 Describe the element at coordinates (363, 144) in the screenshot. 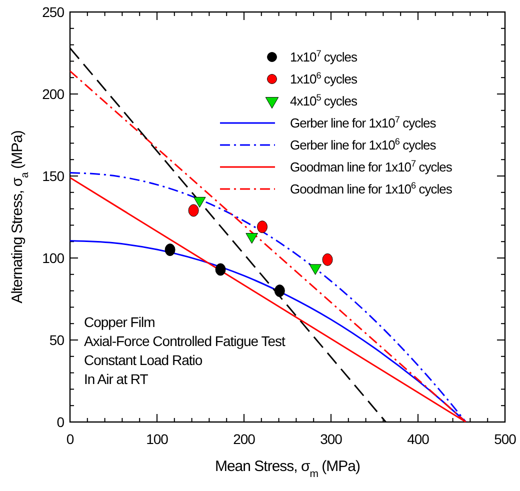

I see `legend-label: Gerber line for 1x10$^{6}$ cycles` at that location.